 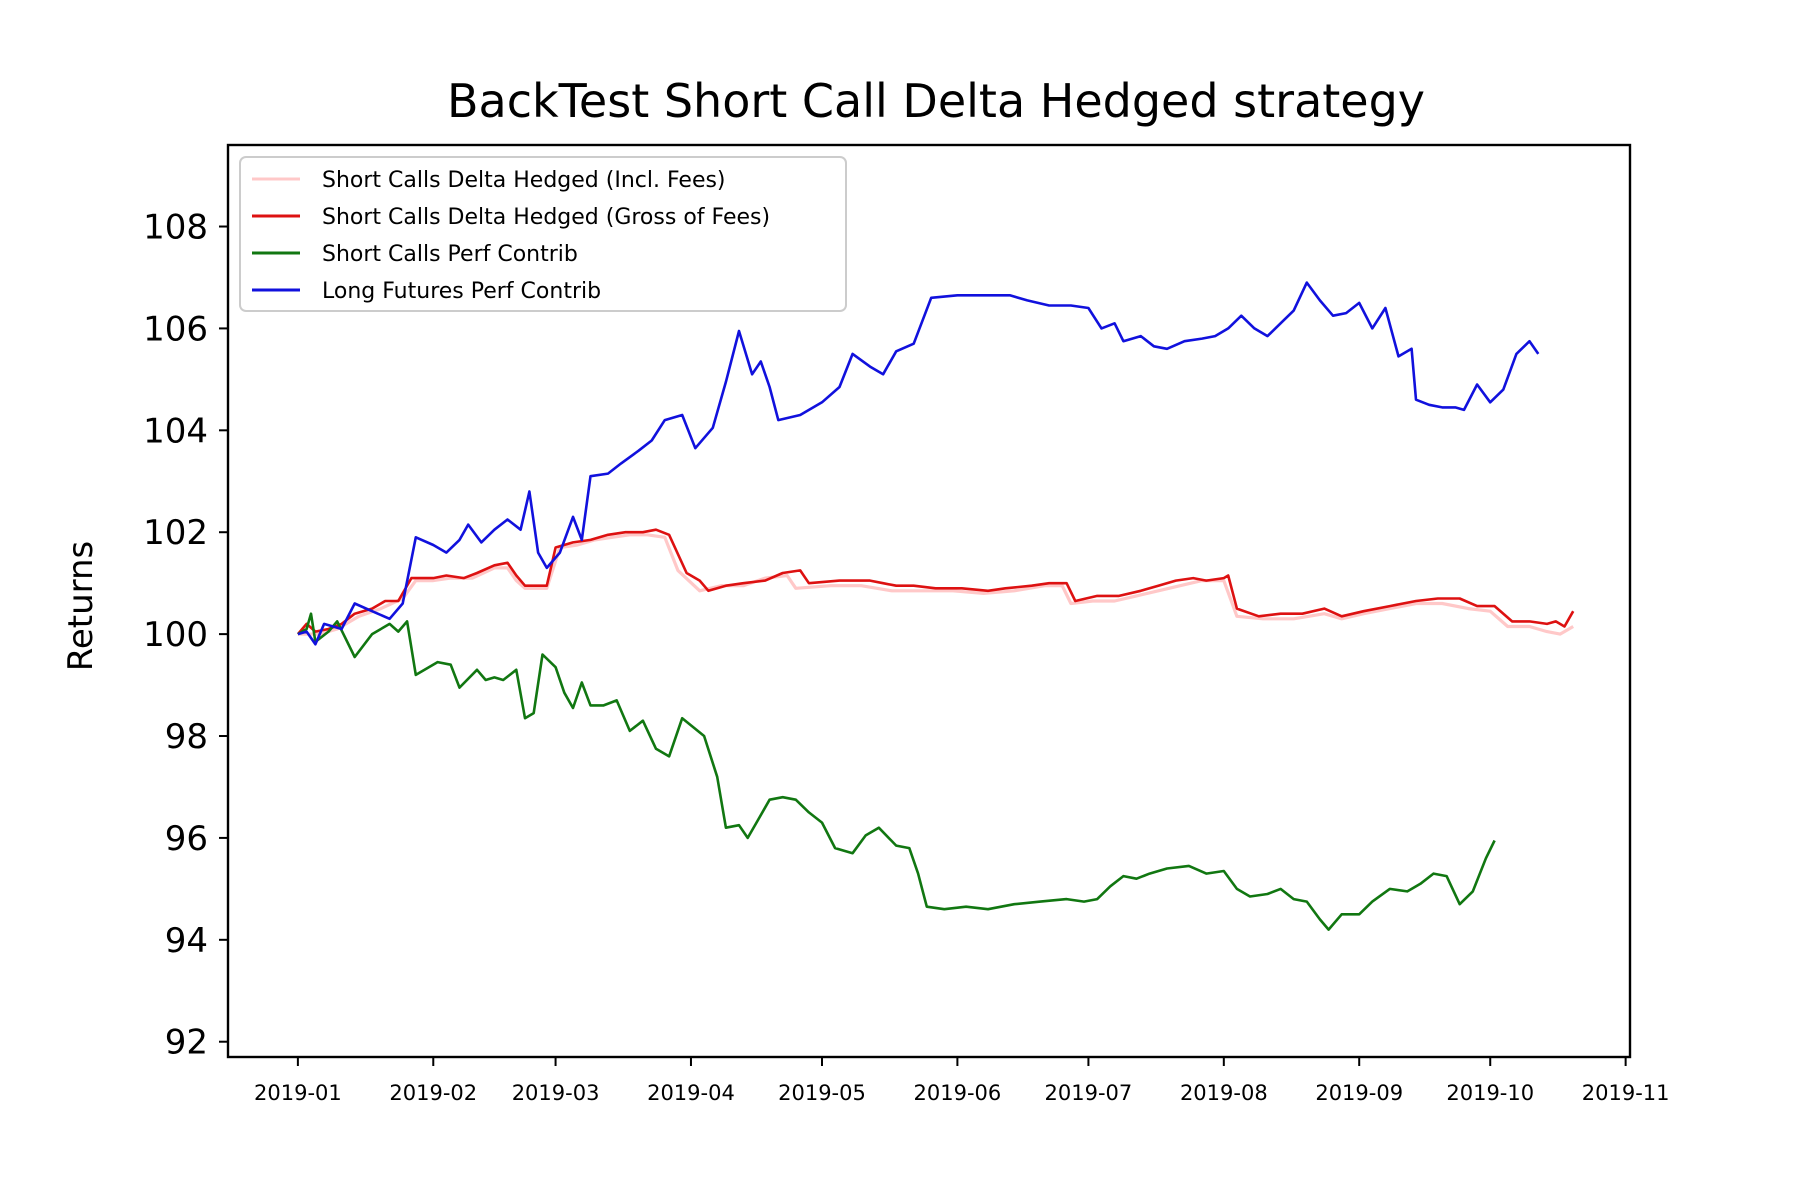 I want to click on legend-label: Short Calls Perf Contrib, so click(x=450, y=254).